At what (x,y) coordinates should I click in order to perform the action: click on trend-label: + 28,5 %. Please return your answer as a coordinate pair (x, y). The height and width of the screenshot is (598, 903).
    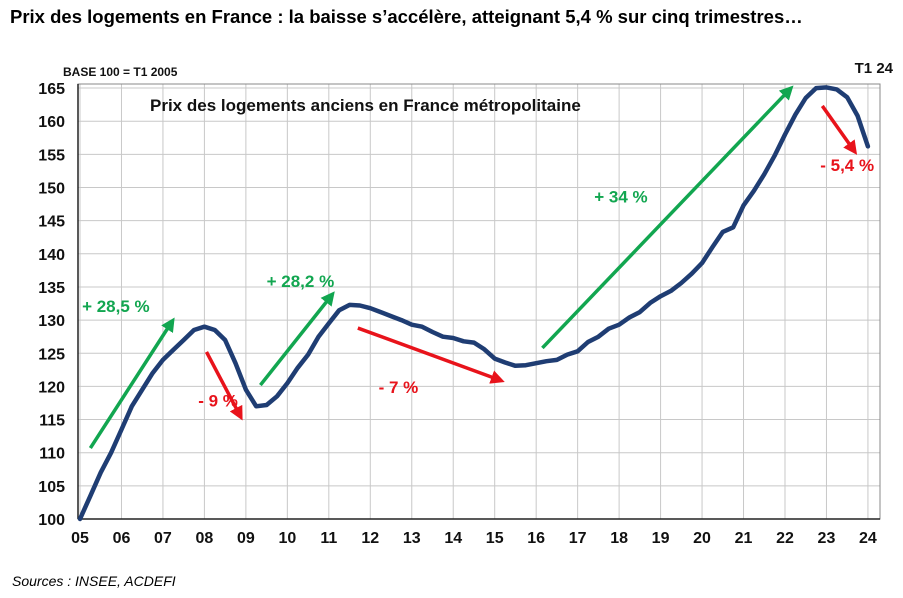
    Looking at the image, I should click on (116, 306).